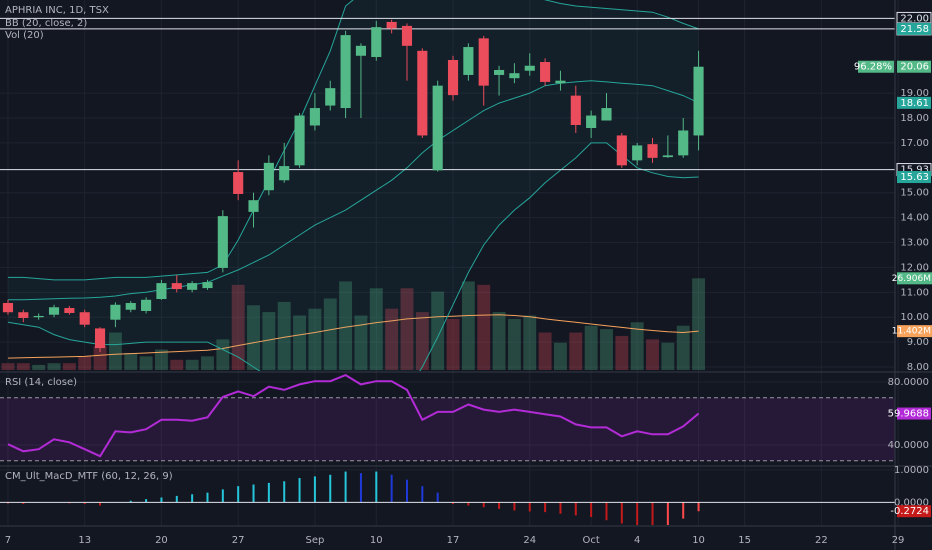 The width and height of the screenshot is (932, 550). What do you see at coordinates (914, 267) in the screenshot?
I see `y-tick-label: 12.00` at bounding box center [914, 267].